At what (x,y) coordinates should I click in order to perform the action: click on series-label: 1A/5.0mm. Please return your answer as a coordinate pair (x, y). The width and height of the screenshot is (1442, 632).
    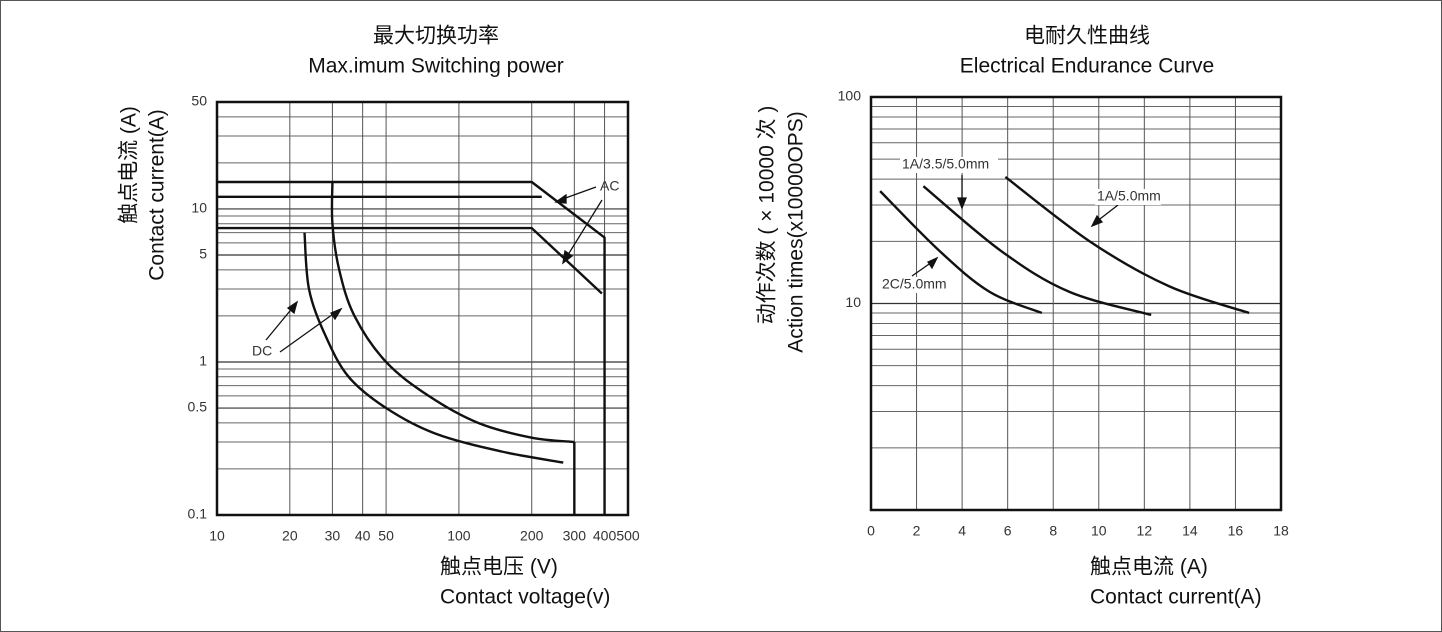
    Looking at the image, I should click on (1129, 196).